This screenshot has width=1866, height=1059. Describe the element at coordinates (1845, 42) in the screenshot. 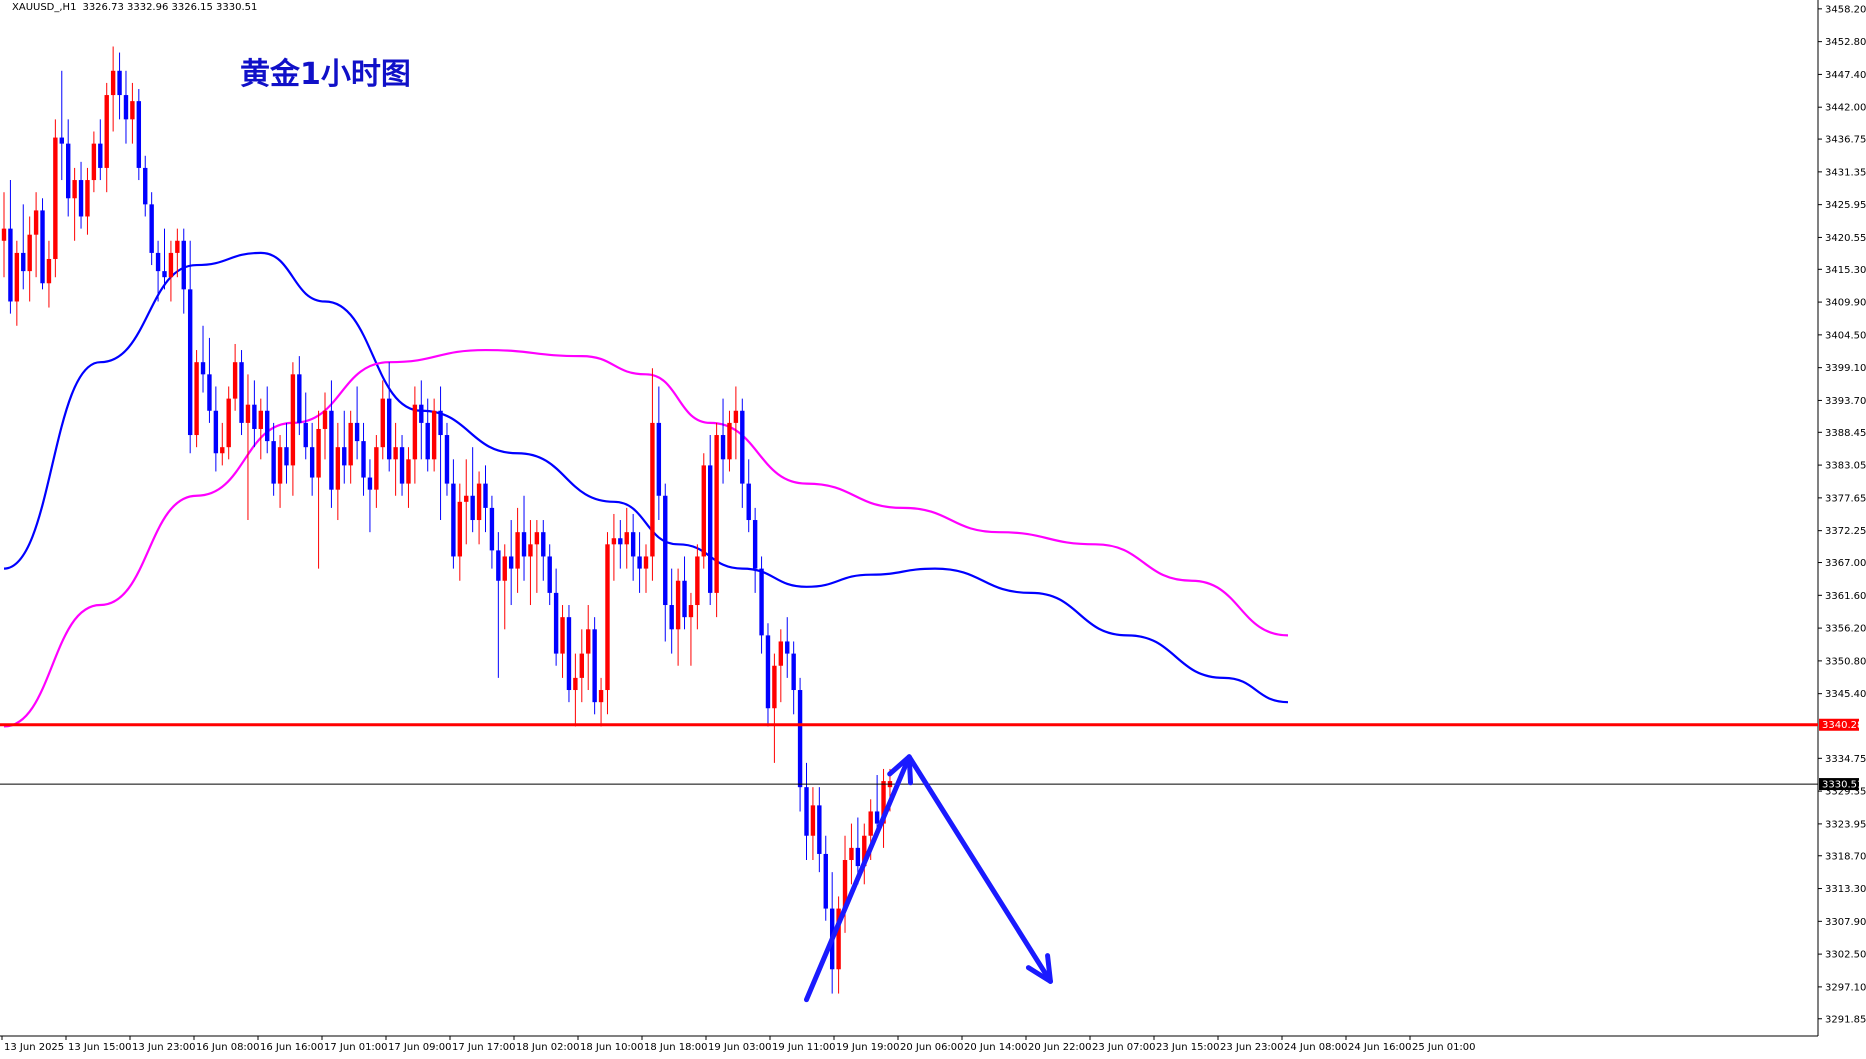

I see `y-tick-label: 3452.80` at that location.